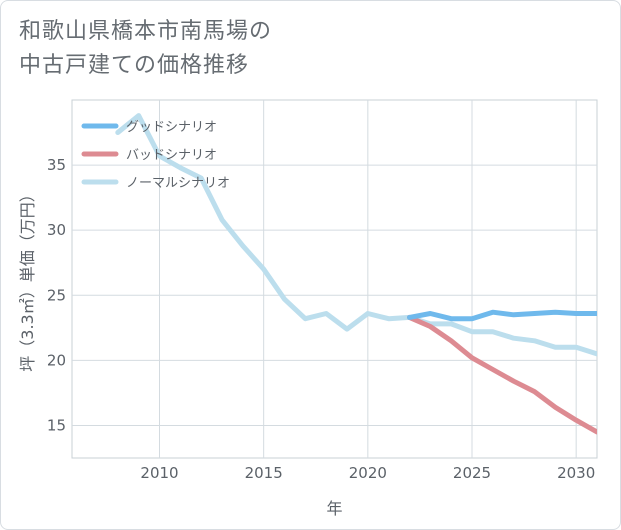  I want to click on chart-title-line1: 和歌山県橋本市南馬場の, so click(146, 31).